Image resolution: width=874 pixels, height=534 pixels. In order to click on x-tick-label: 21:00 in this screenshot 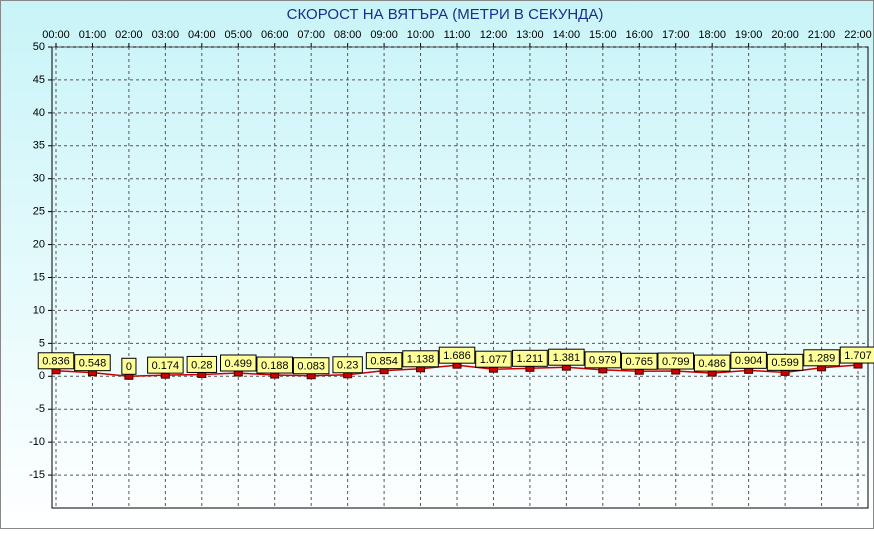, I will do `click(822, 35)`.